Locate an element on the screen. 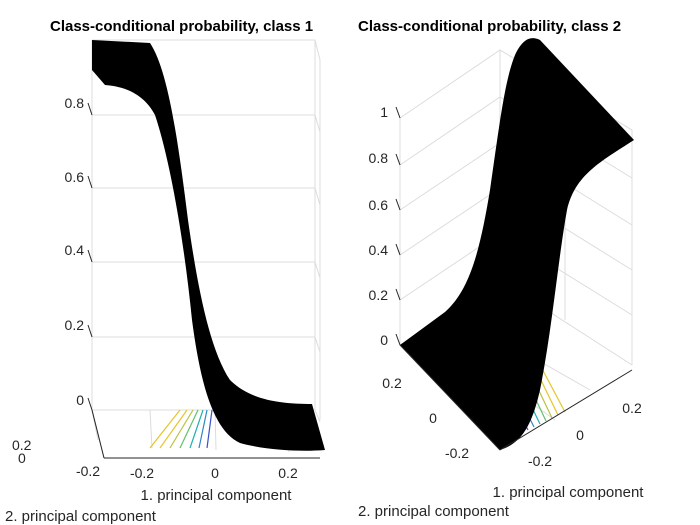 This screenshot has width=700, height=525. chart-title: Class-conditional probability, class 1 is located at coordinates (181, 26).